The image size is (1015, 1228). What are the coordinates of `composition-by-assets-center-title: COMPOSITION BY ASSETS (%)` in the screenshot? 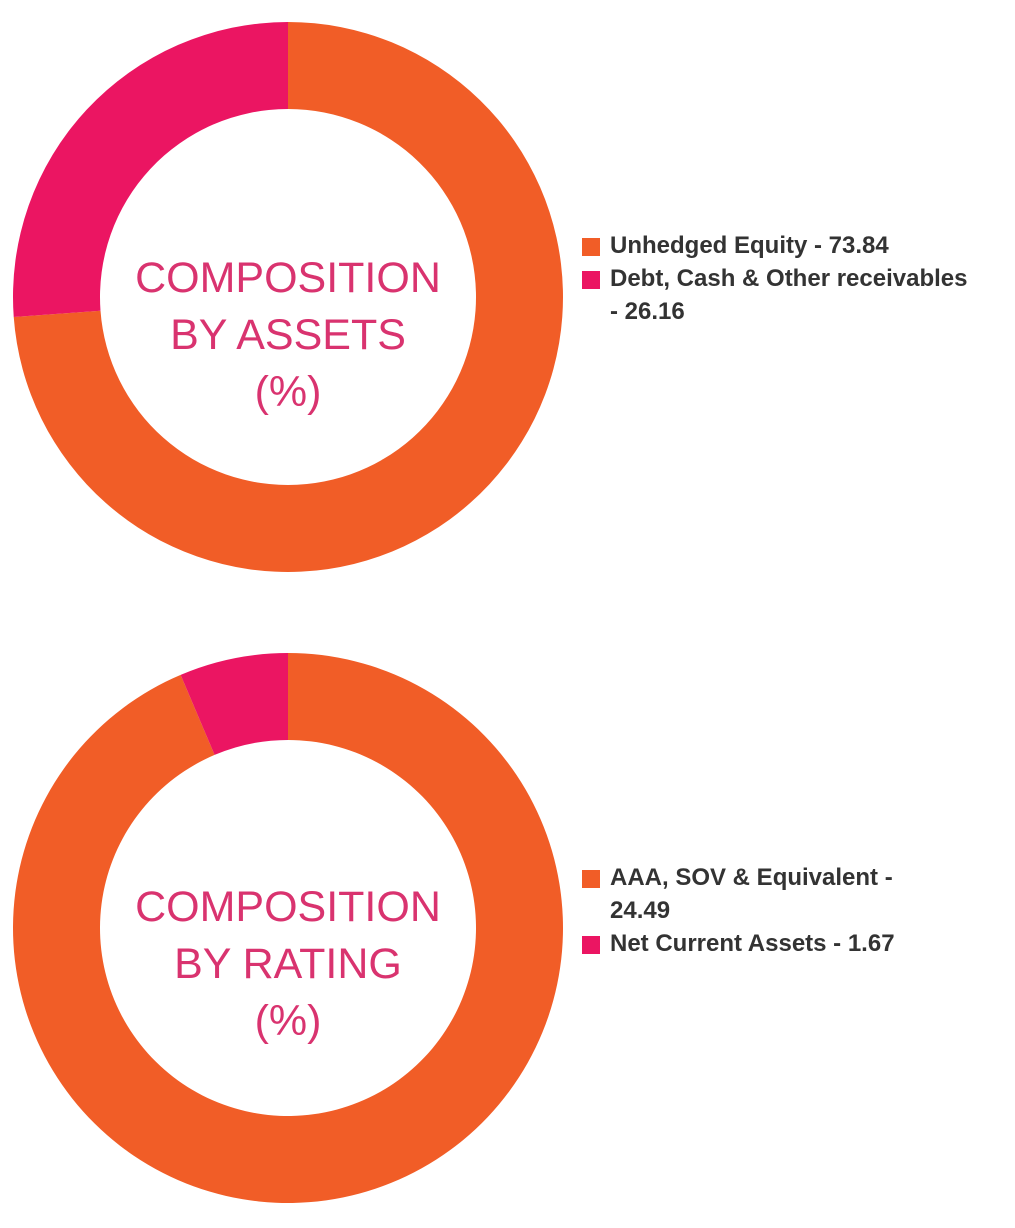 It's located at (288, 335).